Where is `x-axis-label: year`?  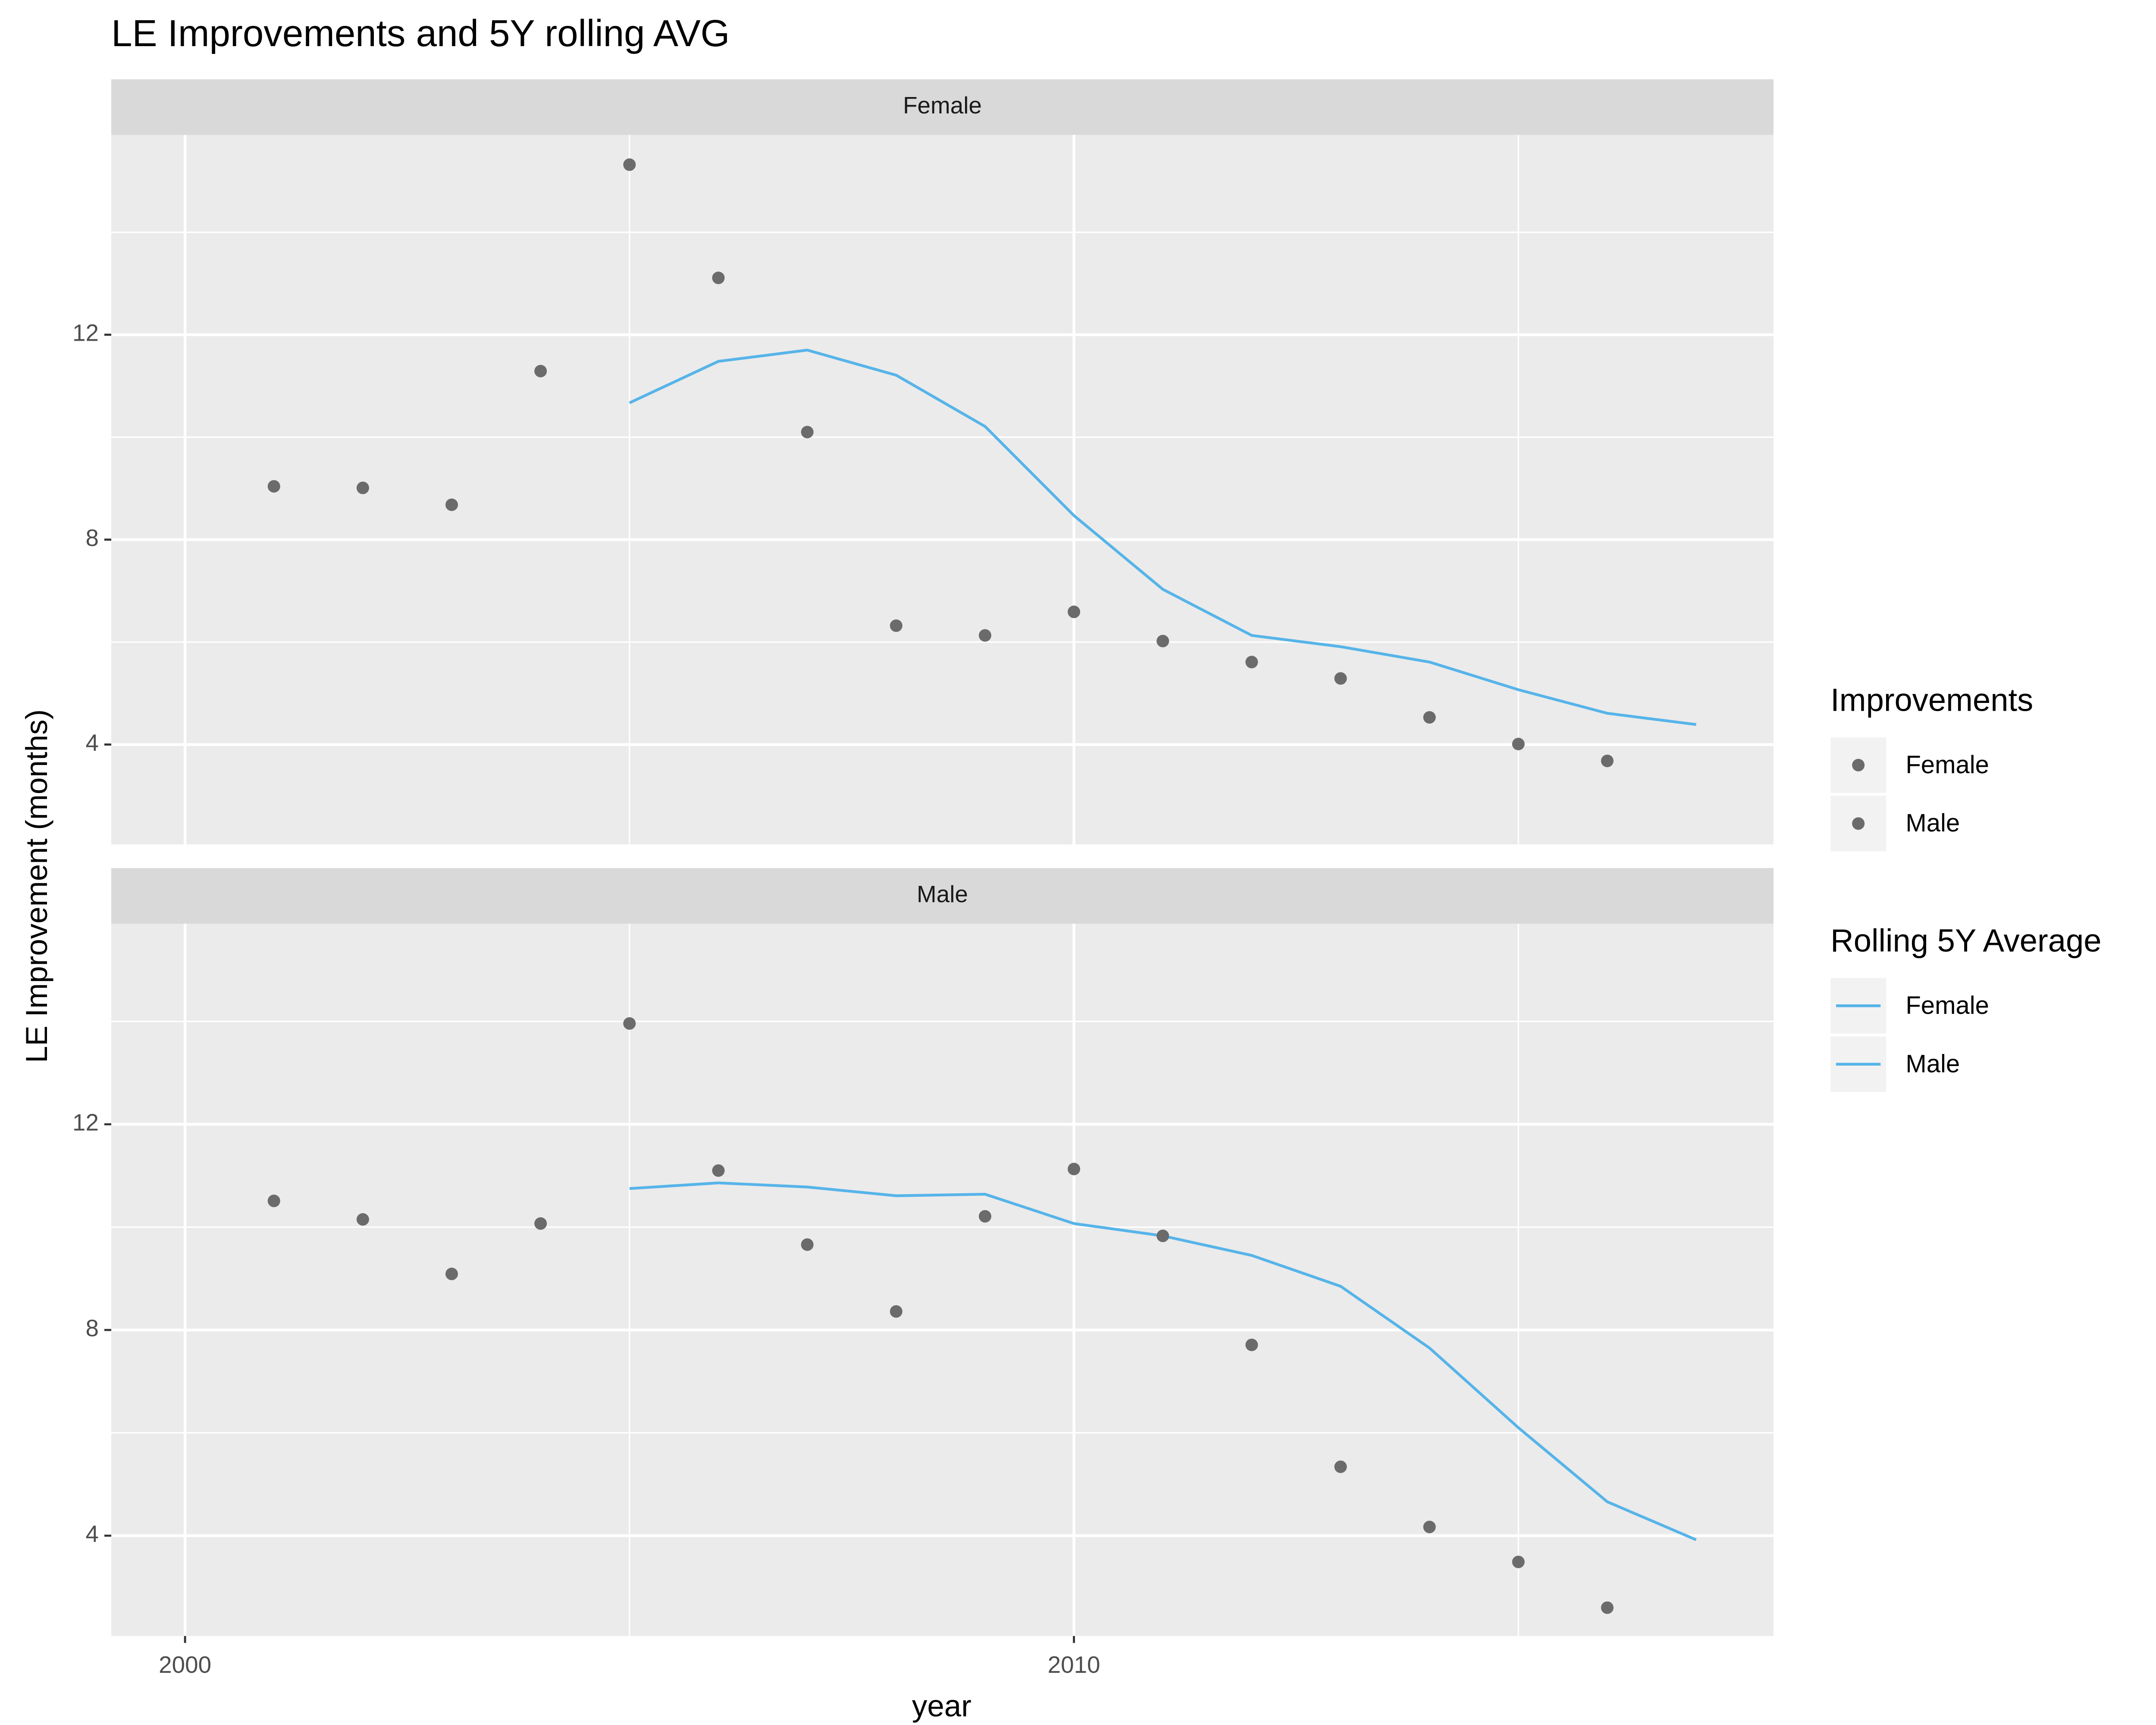
x-axis-label: year is located at coordinates (941, 1706).